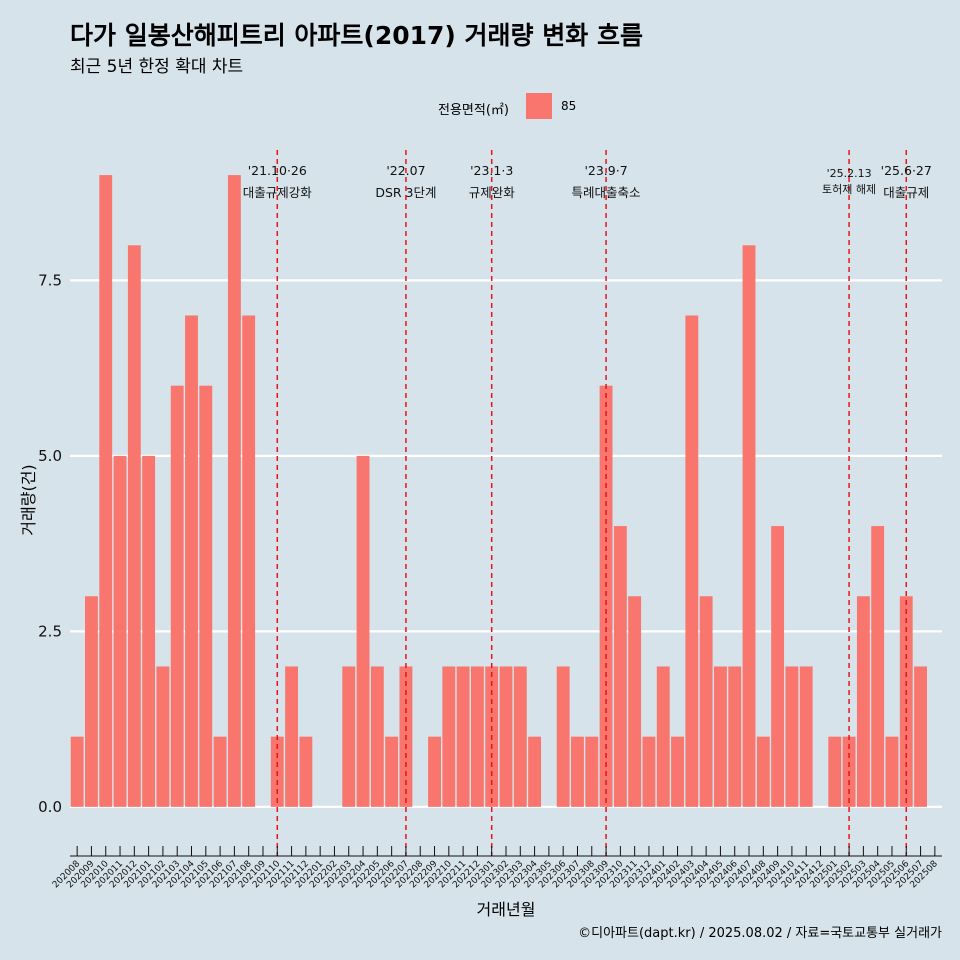 The width and height of the screenshot is (960, 960). I want to click on event-date-label: '21.10·26, so click(277, 170).